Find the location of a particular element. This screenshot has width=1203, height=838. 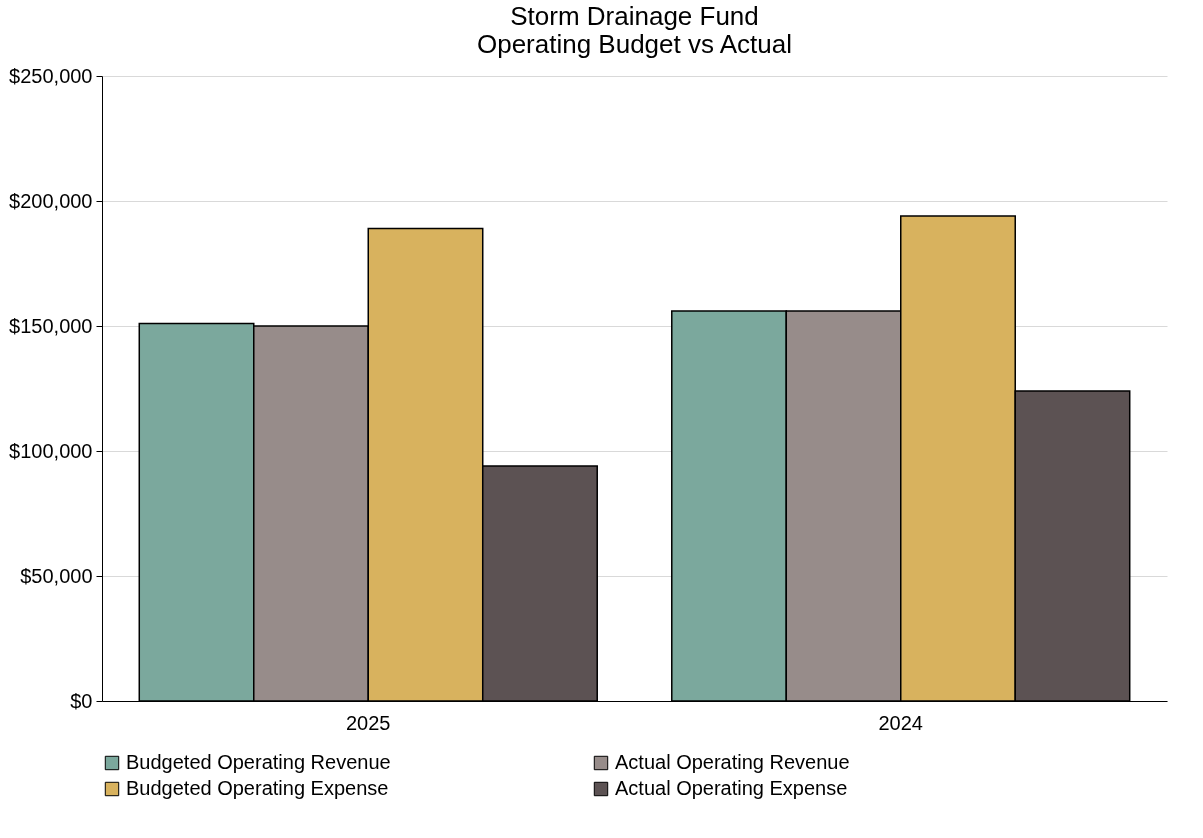

legend-label: Actual Operating Expense is located at coordinates (731, 788).